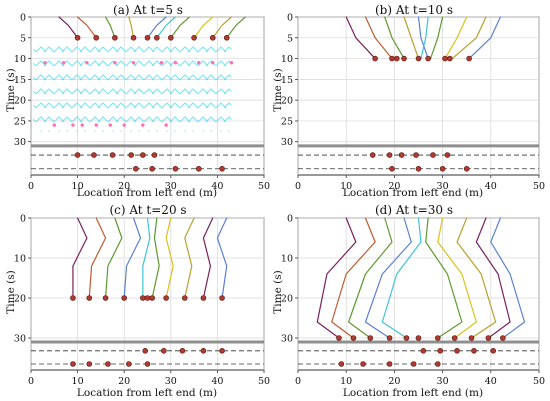 Image resolution: width=550 pixels, height=401 pixels. Describe the element at coordinates (491, 186) in the screenshot. I see `x-tick-label: 40` at that location.